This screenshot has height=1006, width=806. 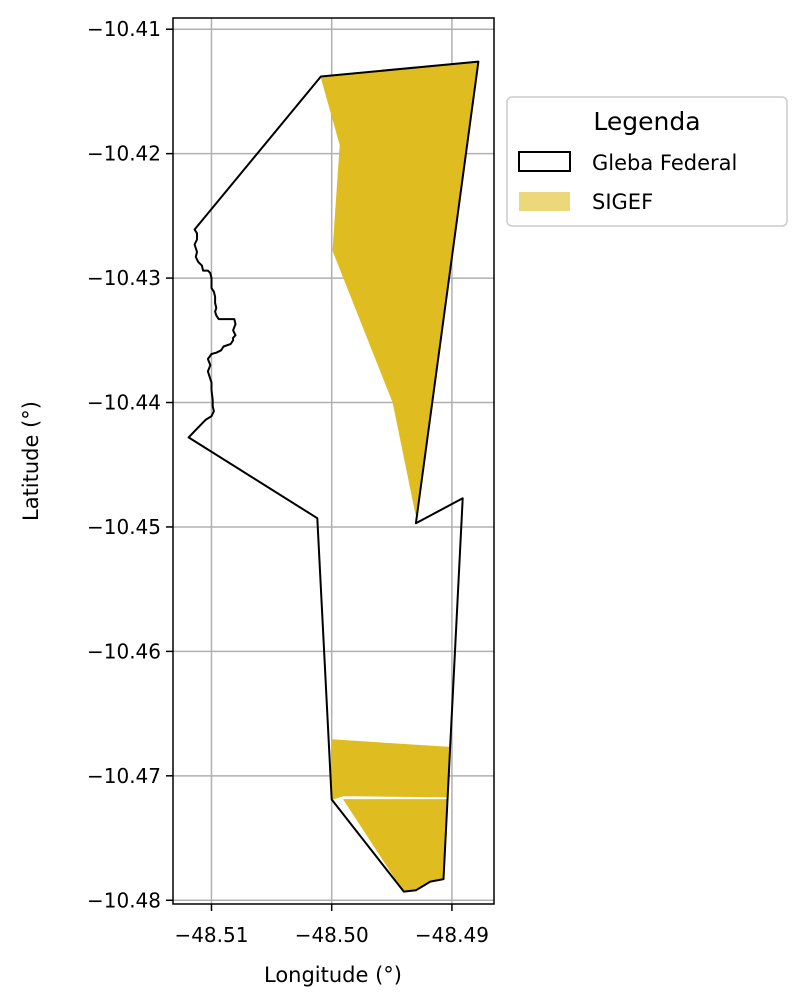 What do you see at coordinates (124, 651) in the screenshot?
I see `y-tick-label: −10.46` at bounding box center [124, 651].